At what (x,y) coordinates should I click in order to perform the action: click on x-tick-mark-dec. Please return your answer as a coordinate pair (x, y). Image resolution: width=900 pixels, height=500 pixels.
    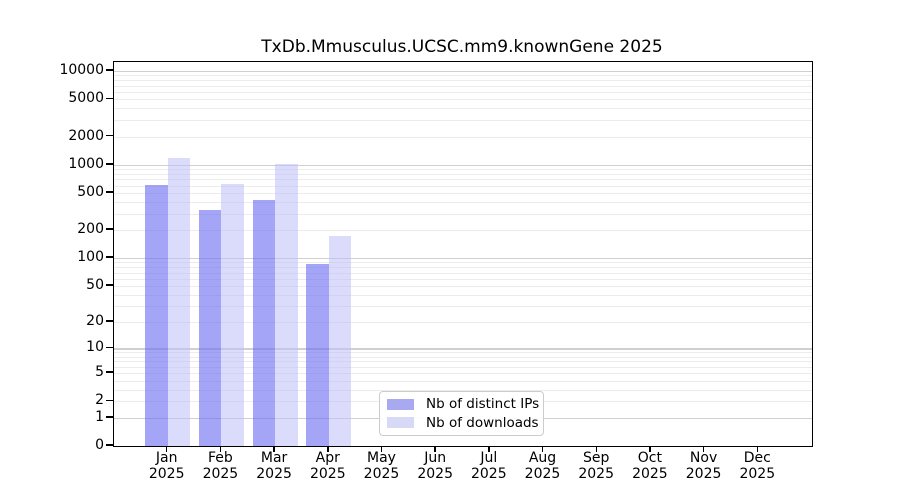
    Looking at the image, I should click on (757, 449).